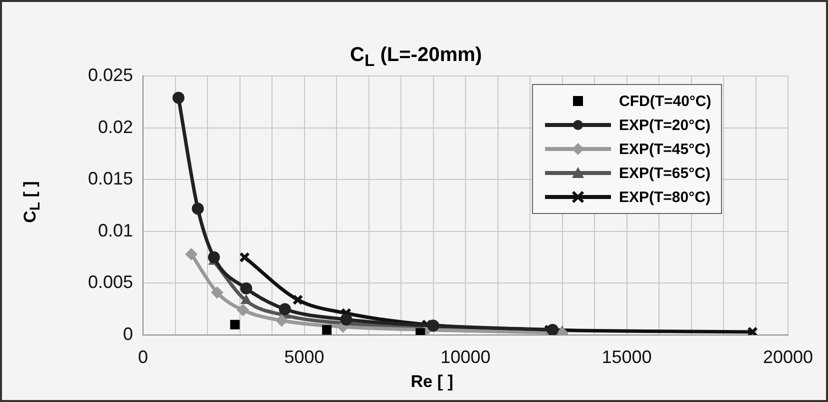 The width and height of the screenshot is (828, 402). I want to click on legend-label: EXP(T=20°C), so click(664, 125).